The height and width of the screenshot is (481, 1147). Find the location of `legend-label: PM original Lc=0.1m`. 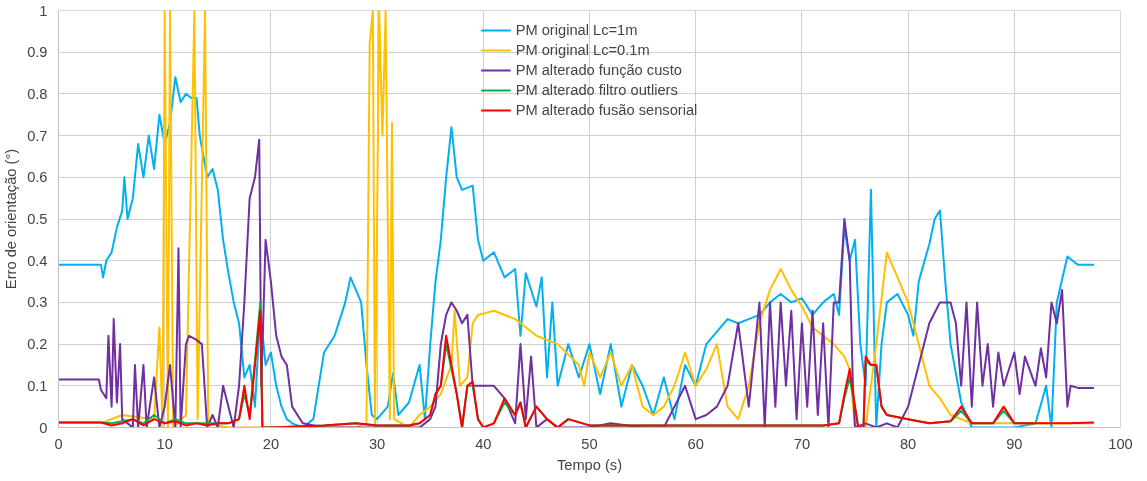

legend-label: PM original Lc=0.1m is located at coordinates (582, 50).